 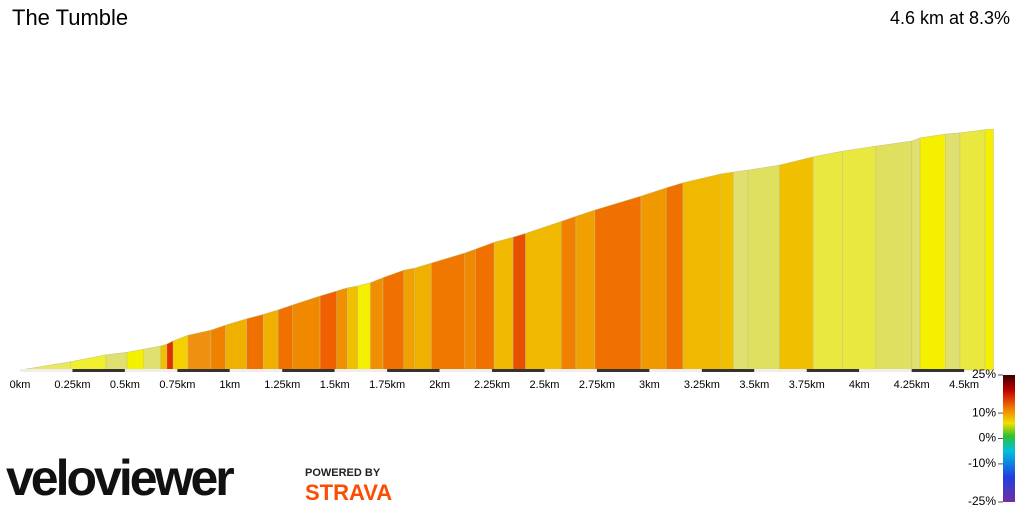 I want to click on x-tick-label: 2.75km, so click(x=597, y=385).